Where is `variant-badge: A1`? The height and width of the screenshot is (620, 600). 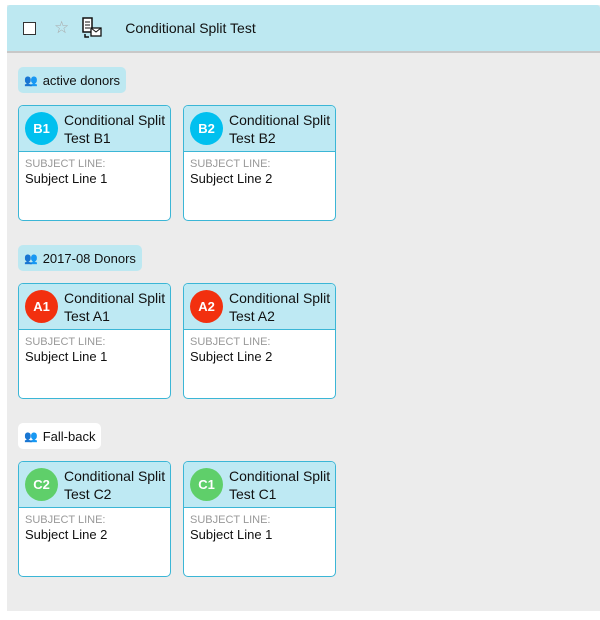
variant-badge: A1 is located at coordinates (41, 306).